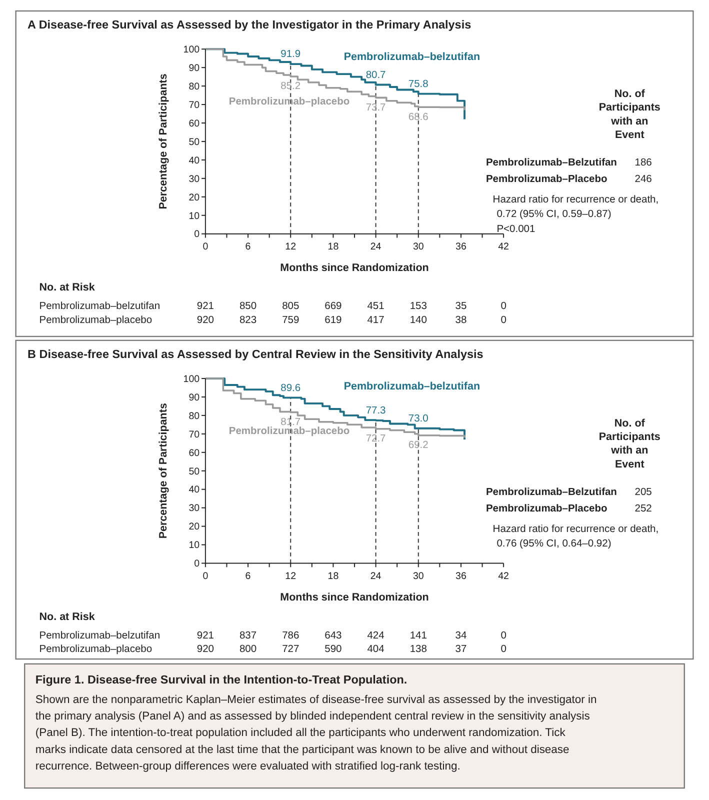  What do you see at coordinates (516, 229) in the screenshot?
I see `annotation: P<0.001` at bounding box center [516, 229].